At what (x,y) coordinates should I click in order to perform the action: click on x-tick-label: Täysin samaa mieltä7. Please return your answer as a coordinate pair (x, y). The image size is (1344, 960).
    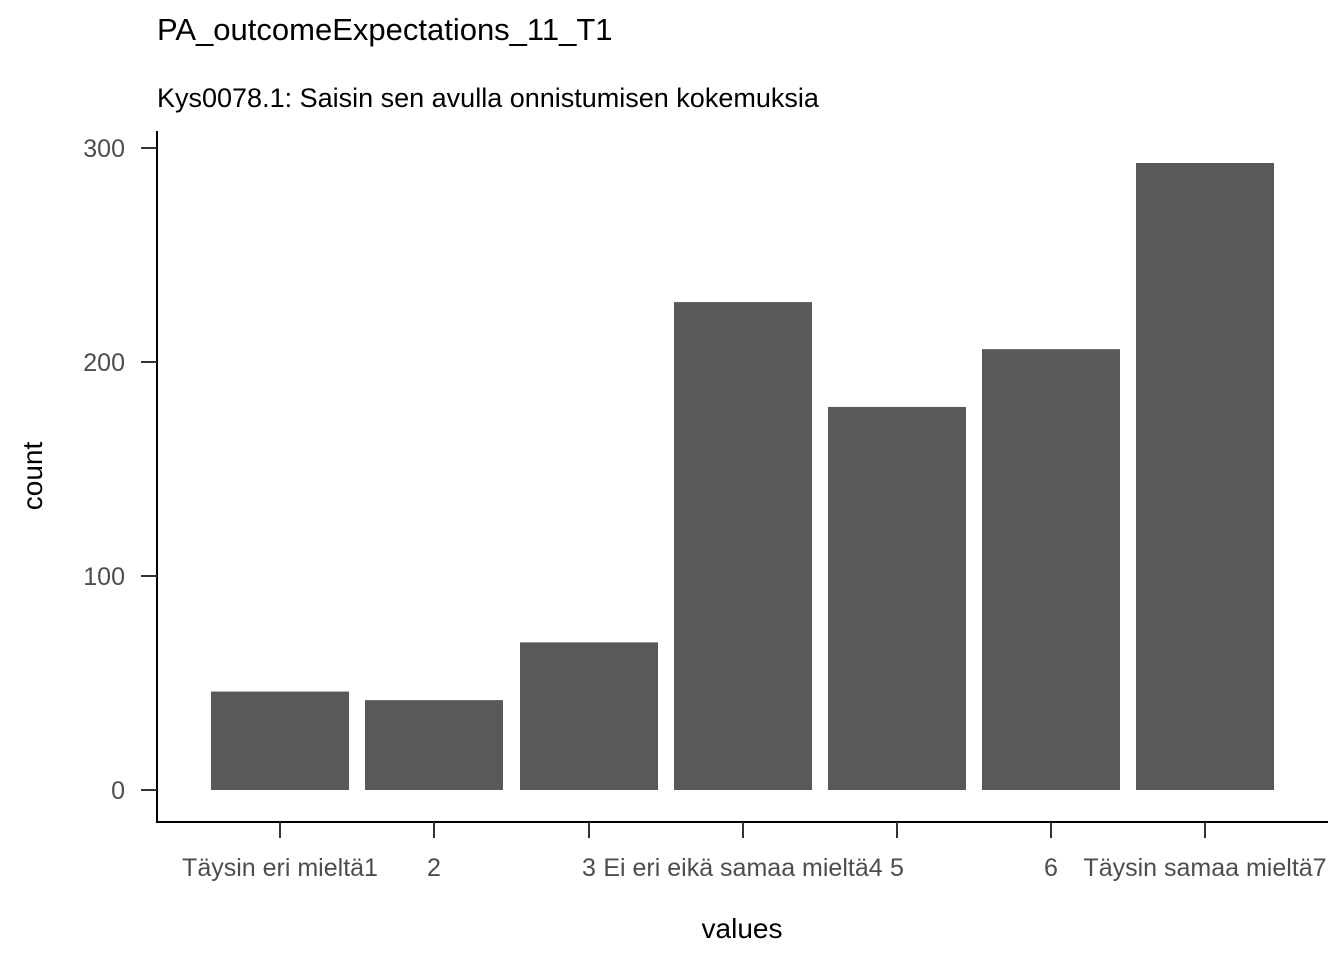
    Looking at the image, I should click on (1204, 868).